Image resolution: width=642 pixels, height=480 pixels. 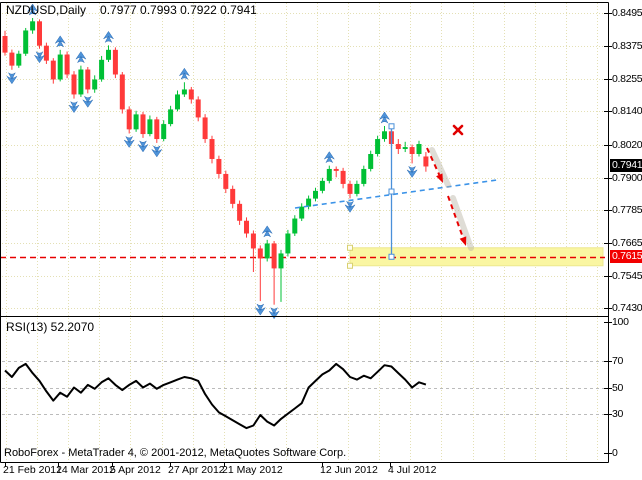 I want to click on vertical-measure-line, so click(x=391, y=191).